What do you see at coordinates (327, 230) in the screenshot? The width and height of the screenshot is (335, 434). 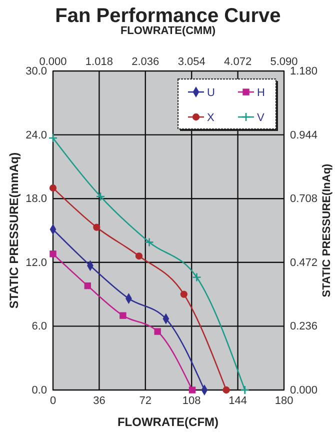 I see `y2-axis-title: STATIC PRESSURE(InAq)` at bounding box center [327, 230].